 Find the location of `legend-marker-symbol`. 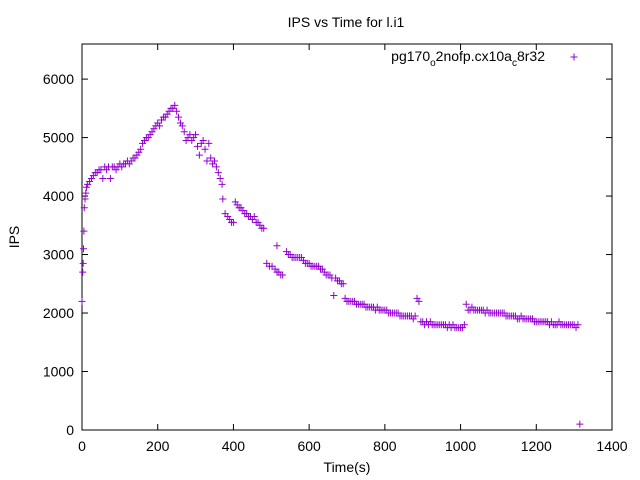

legend-marker-symbol is located at coordinates (574, 57).